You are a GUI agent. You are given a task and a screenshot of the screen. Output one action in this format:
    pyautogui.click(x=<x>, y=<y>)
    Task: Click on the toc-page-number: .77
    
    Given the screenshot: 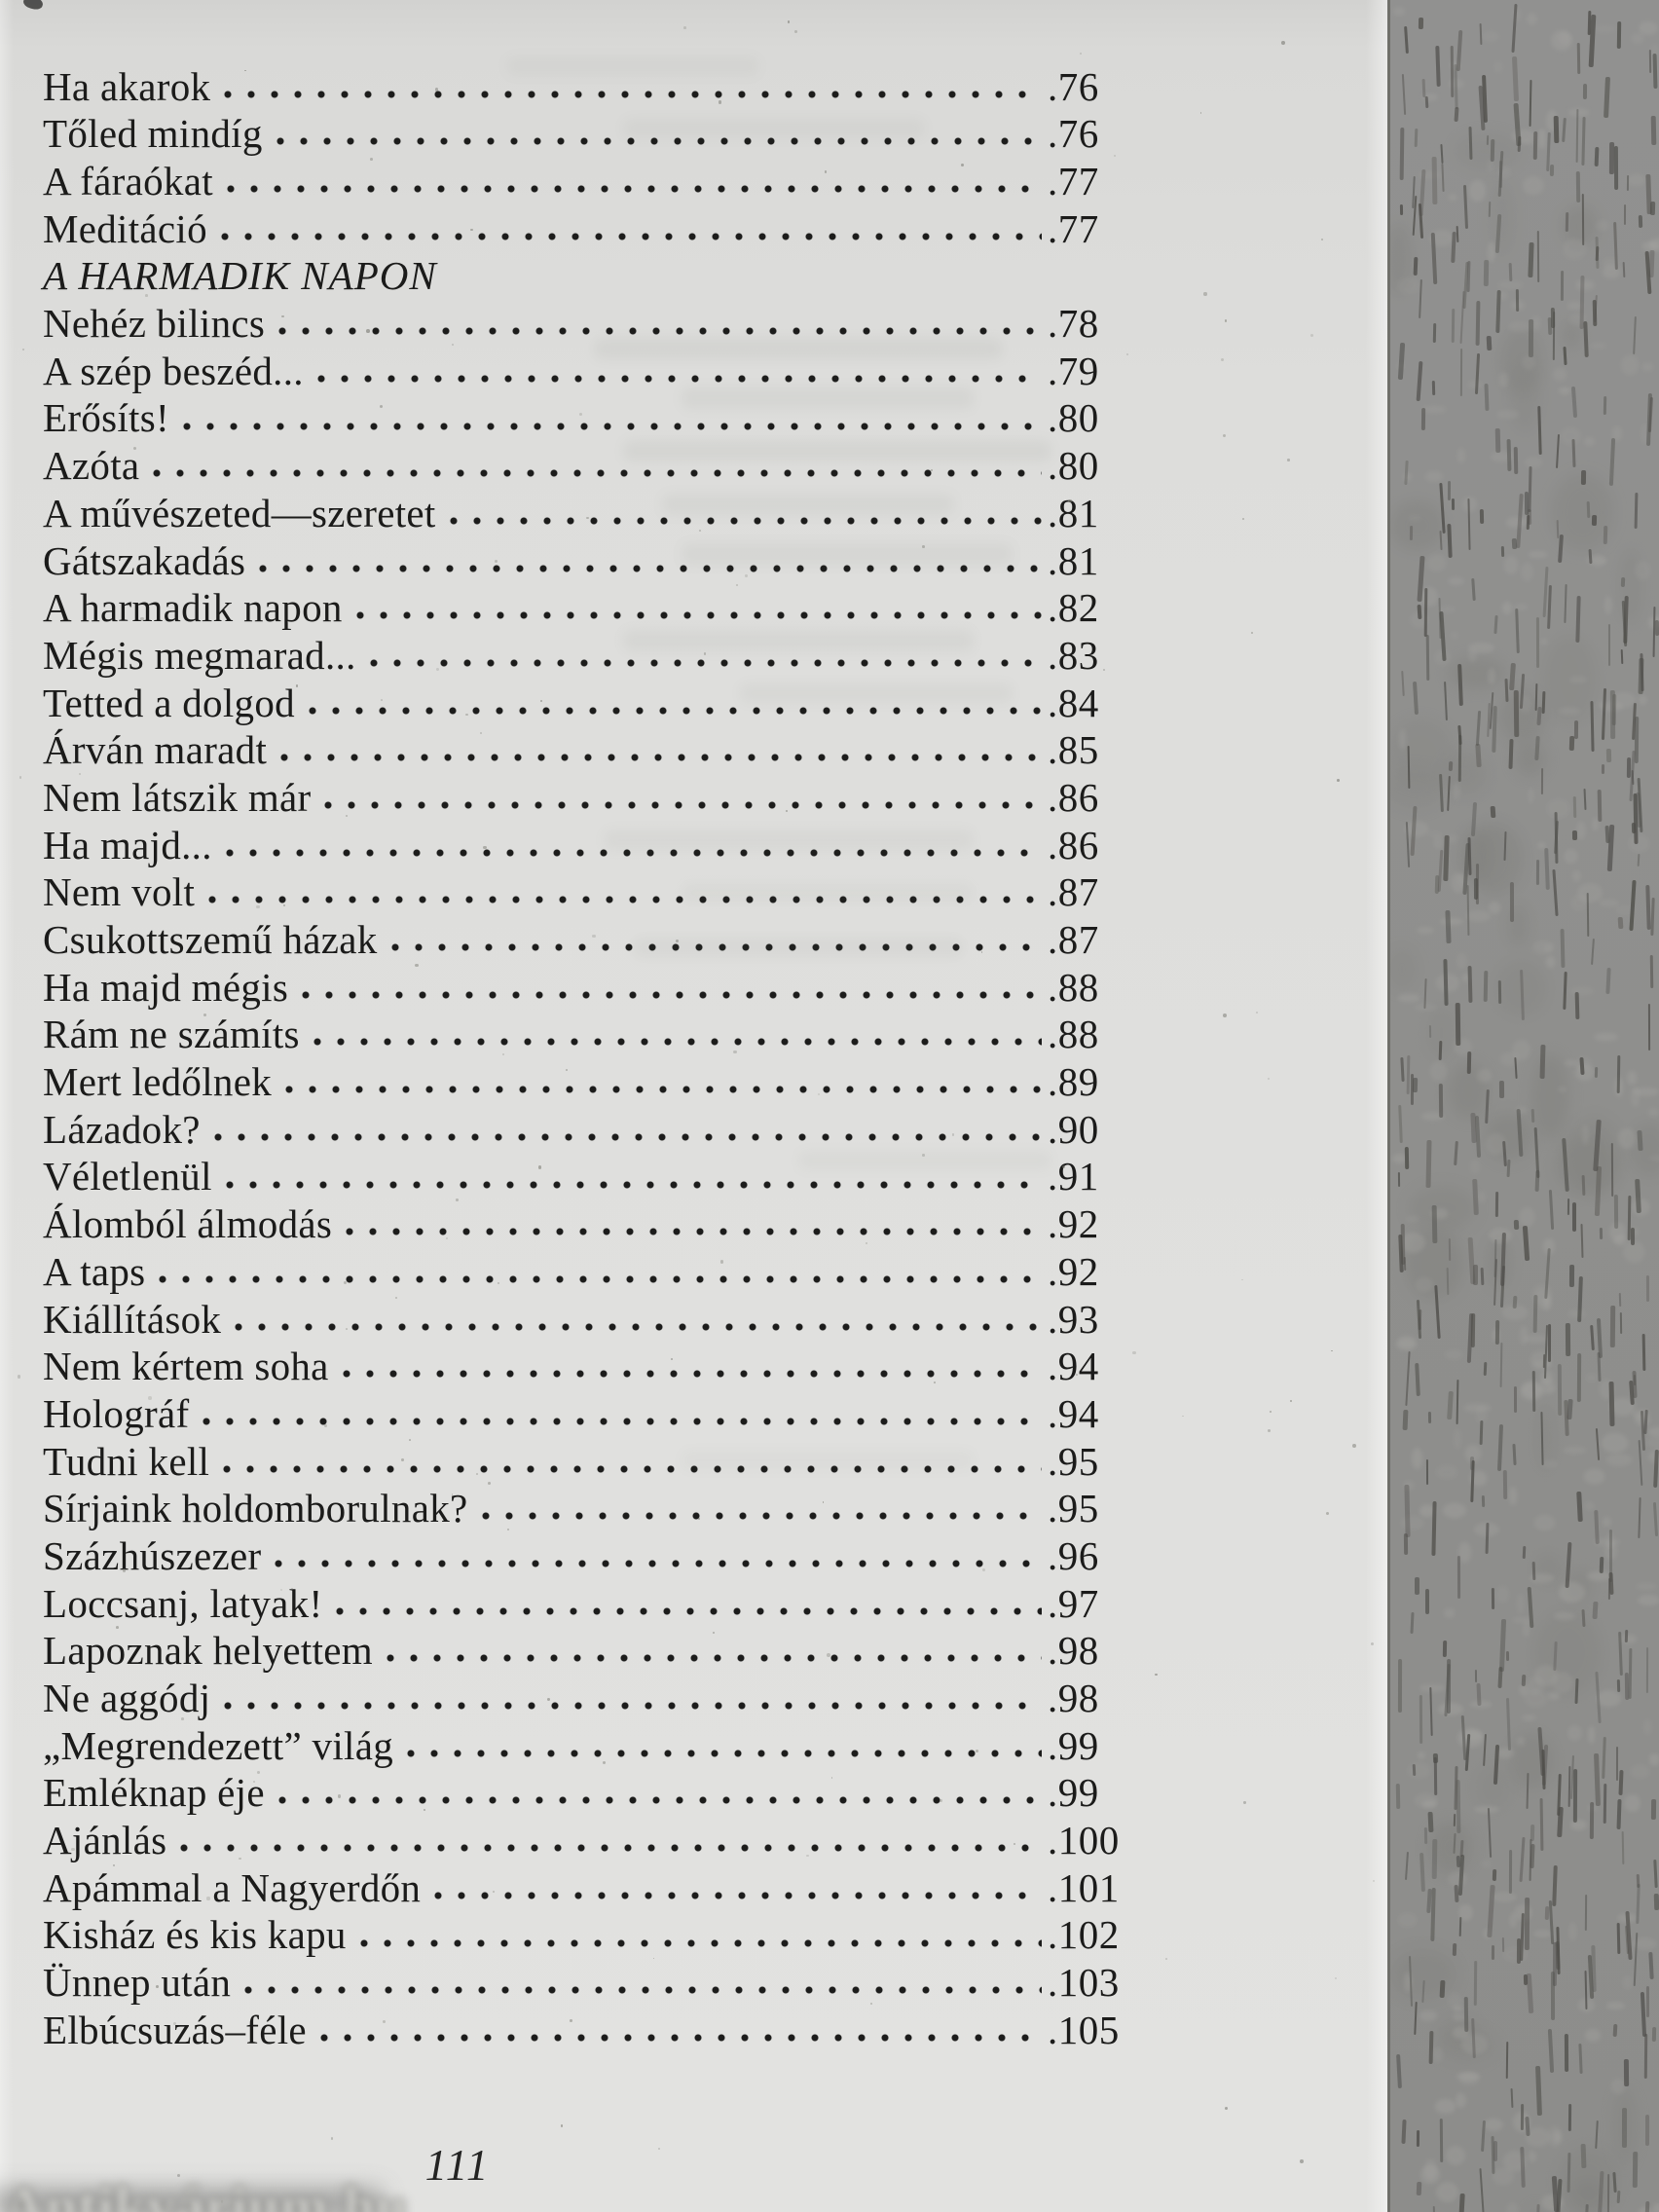 What is the action you would take?
    pyautogui.click(x=1073, y=181)
    